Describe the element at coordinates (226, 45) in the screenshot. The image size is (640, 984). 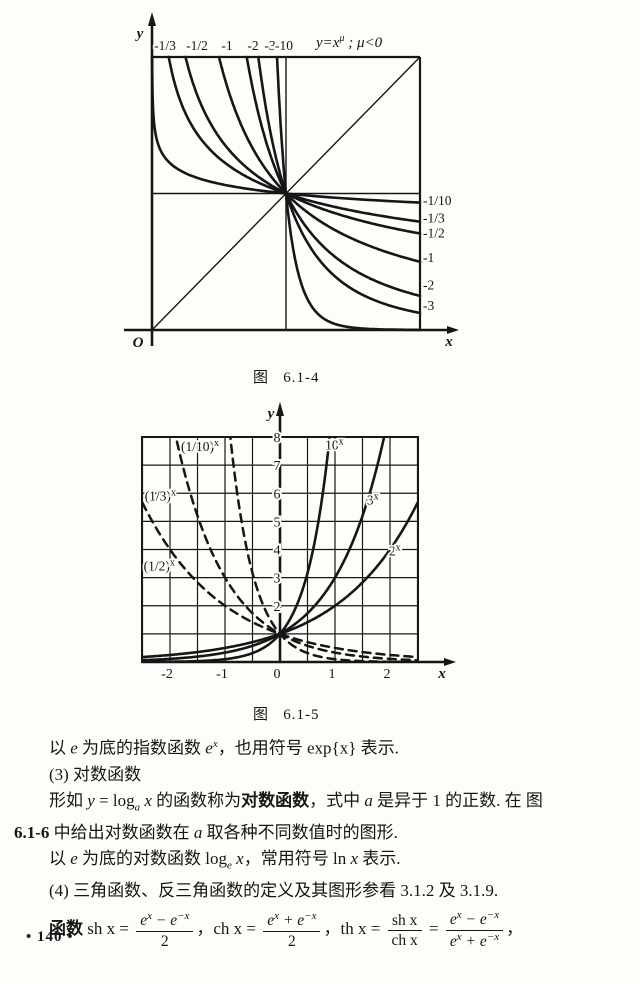
I see `exponent-label-top: -1` at that location.